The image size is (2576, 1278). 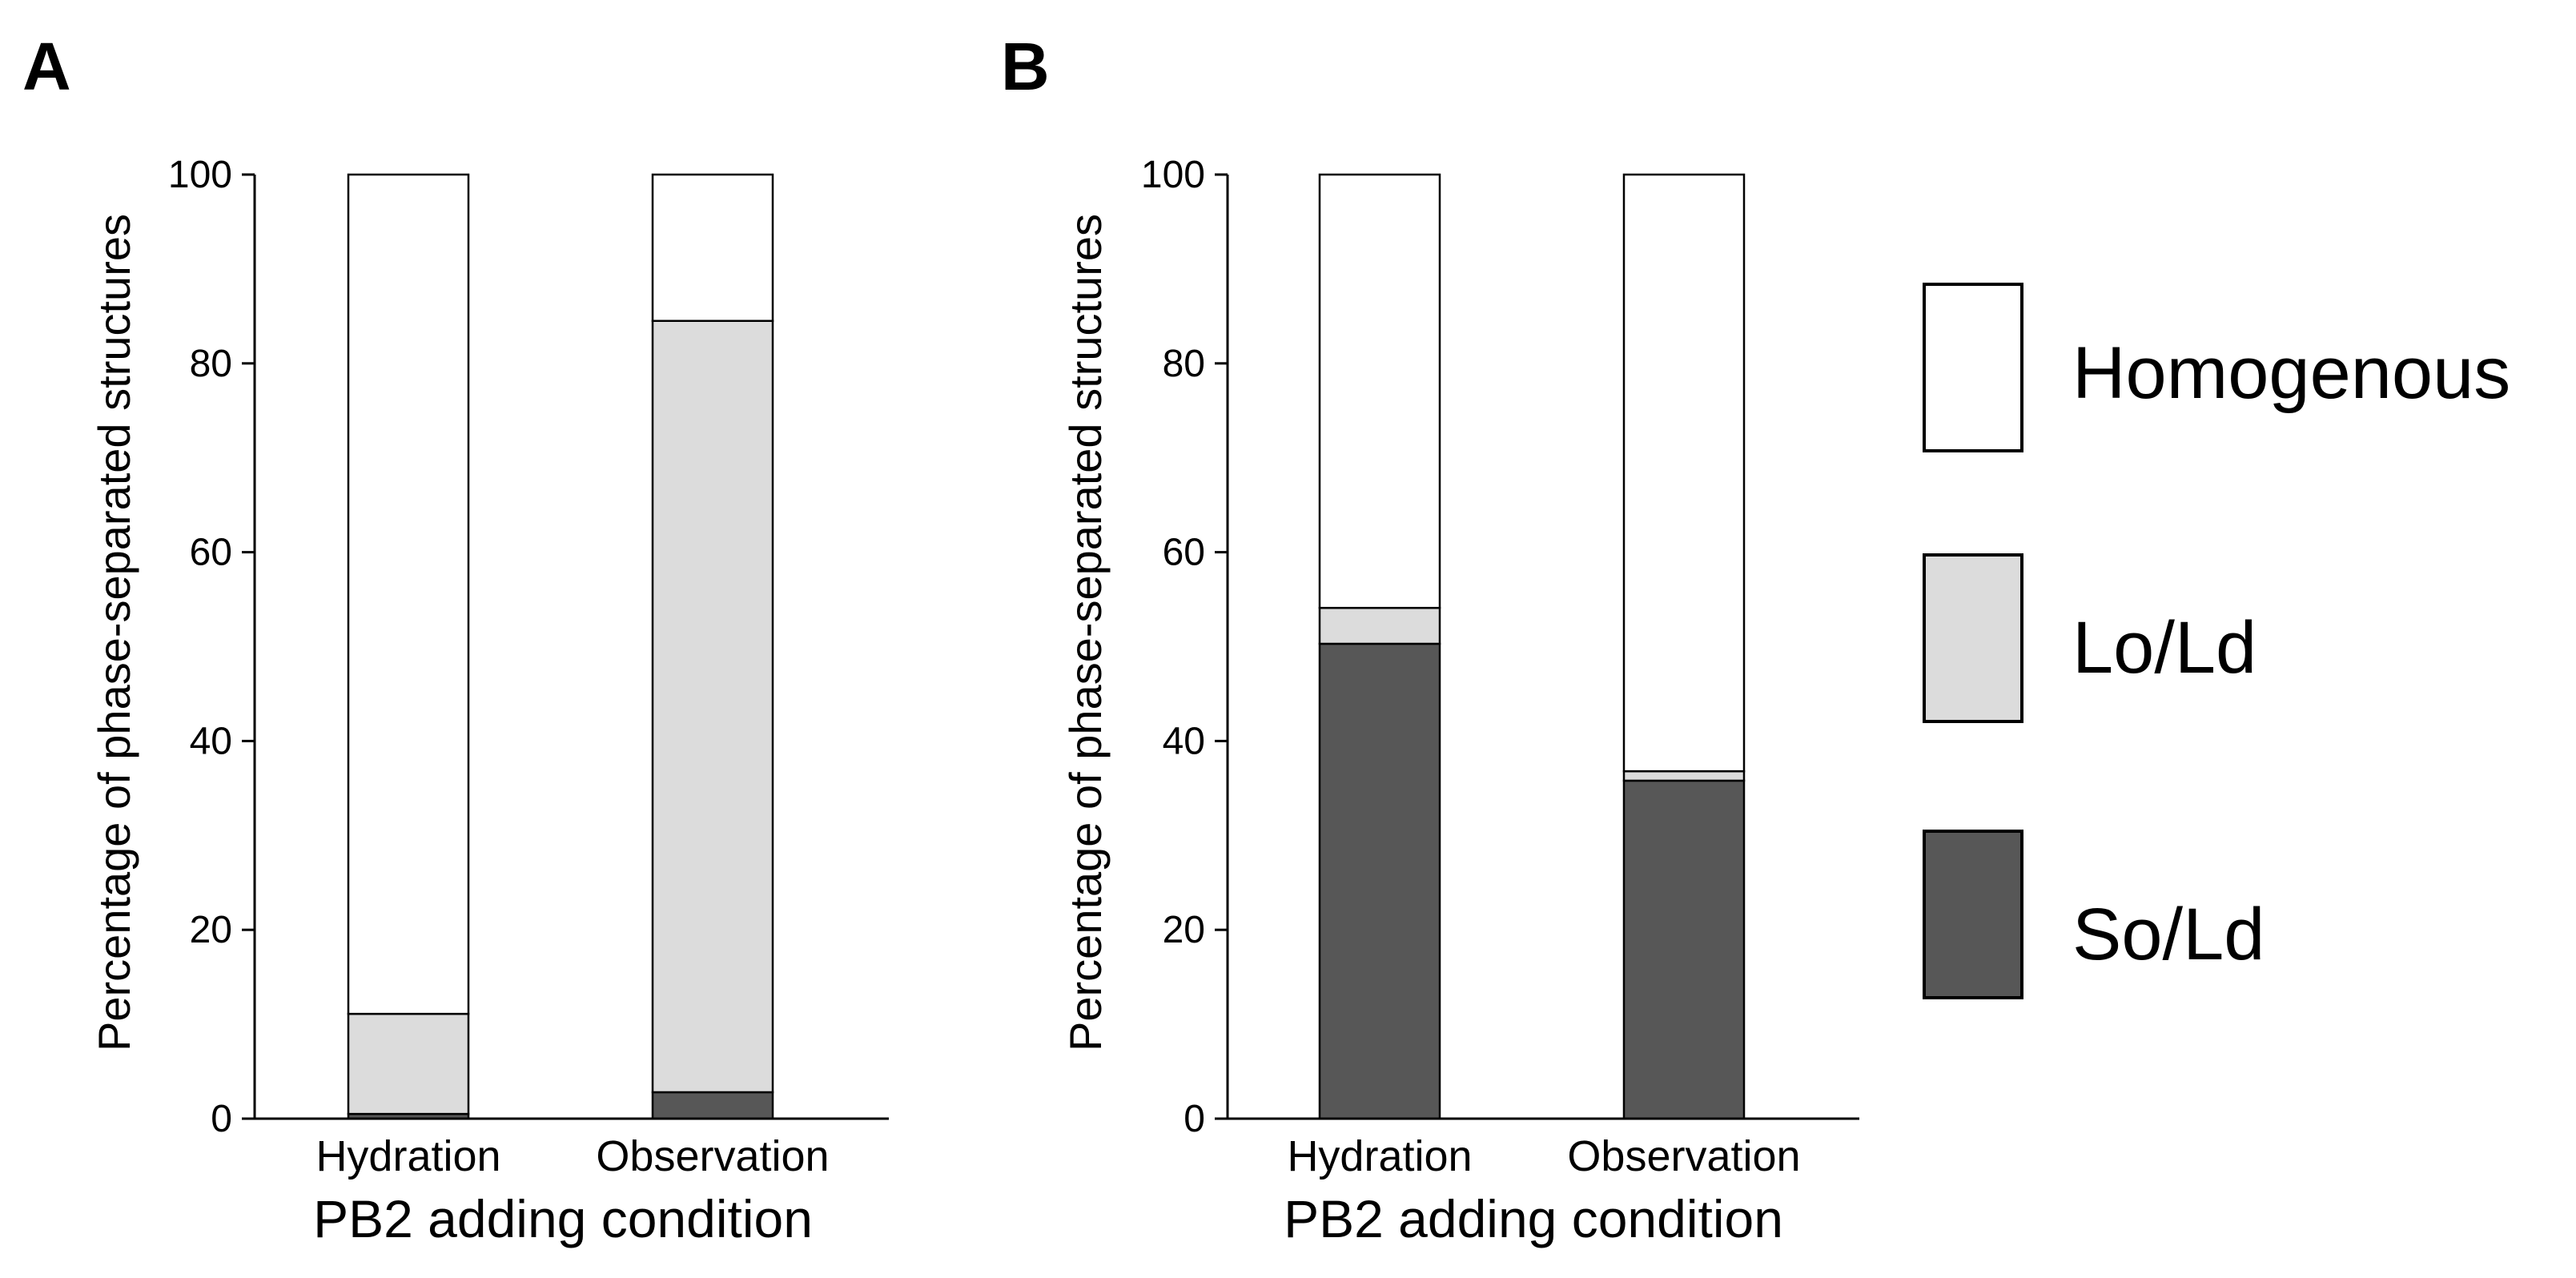 What do you see at coordinates (46, 66) in the screenshot?
I see `panel-label: A` at bounding box center [46, 66].